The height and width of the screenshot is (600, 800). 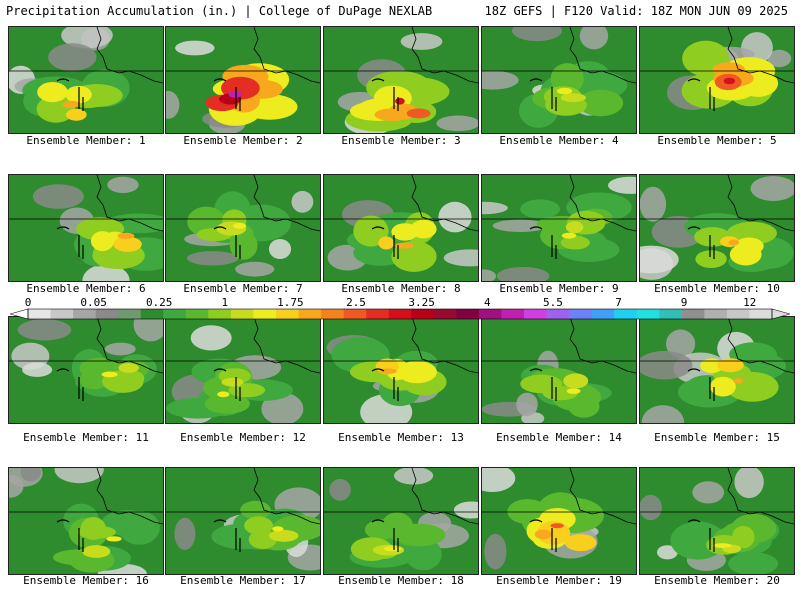 I want to click on ensemble-member-label: Ensemble Member: 20, so click(x=717, y=580).